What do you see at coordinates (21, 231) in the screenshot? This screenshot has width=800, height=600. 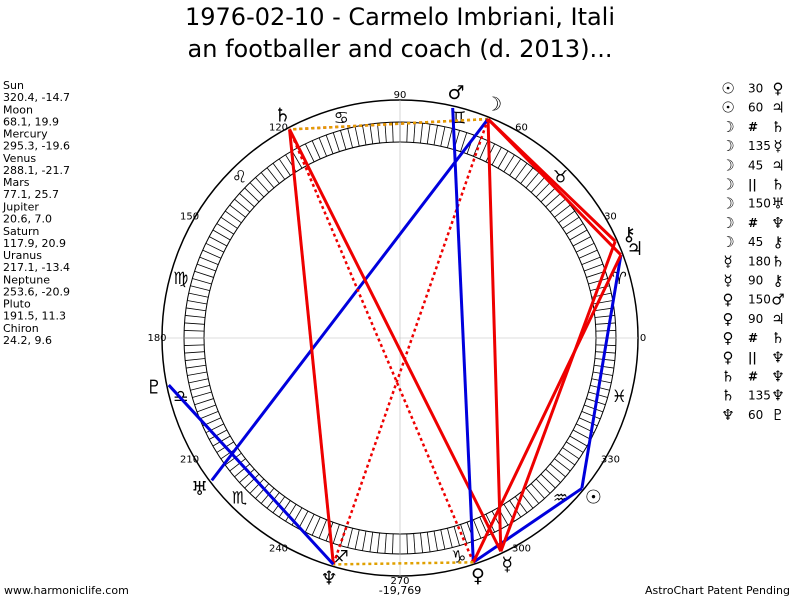 I see `planet-name: Saturn` at bounding box center [21, 231].